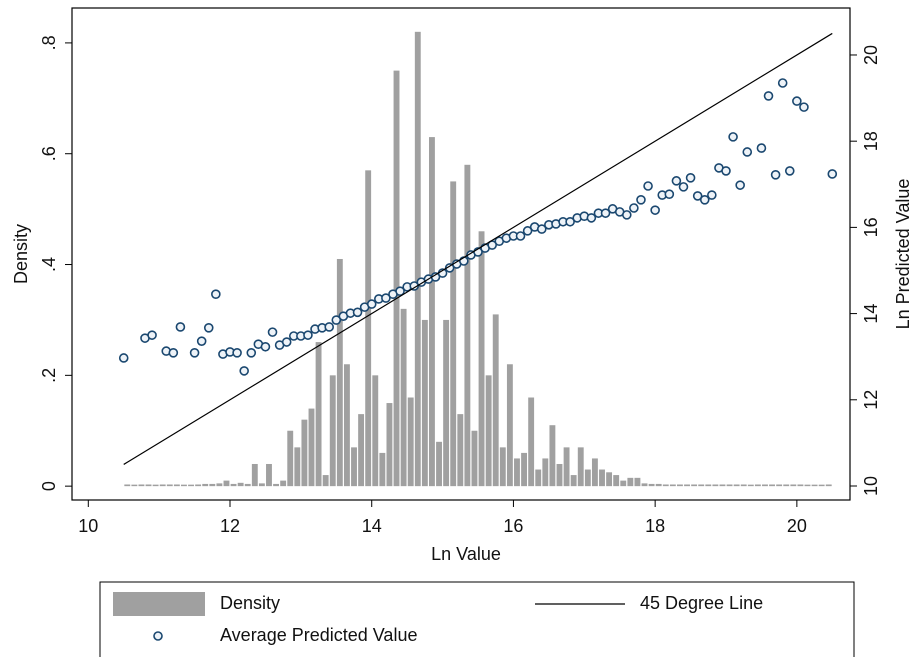 The width and height of the screenshot is (917, 657). I want to click on y2-tick-label: 18, so click(871, 141).